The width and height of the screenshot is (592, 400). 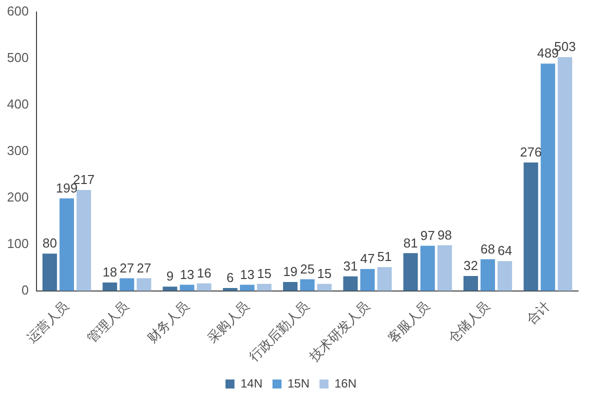 What do you see at coordinates (230, 278) in the screenshot?
I see `data-label: 6` at bounding box center [230, 278].